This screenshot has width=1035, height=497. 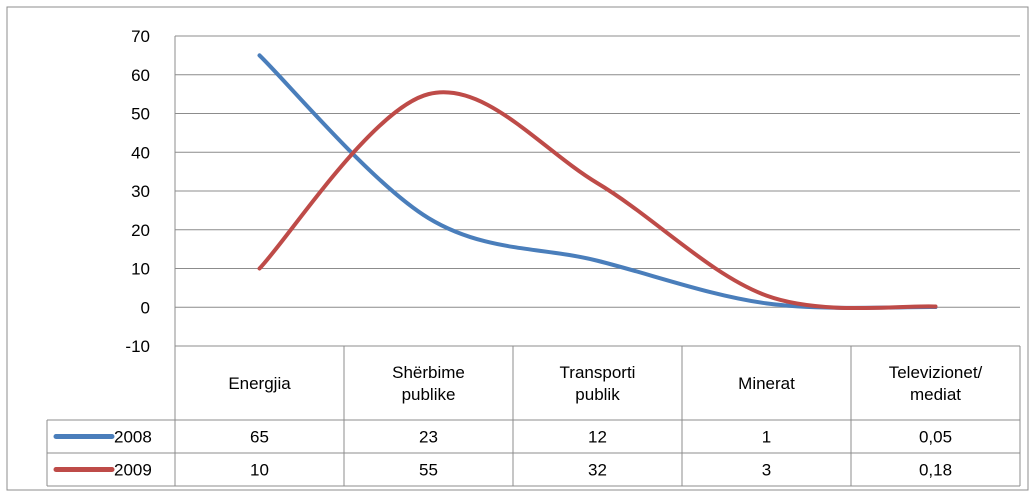 What do you see at coordinates (140, 152) in the screenshot?
I see `y-tick-label: 40` at bounding box center [140, 152].